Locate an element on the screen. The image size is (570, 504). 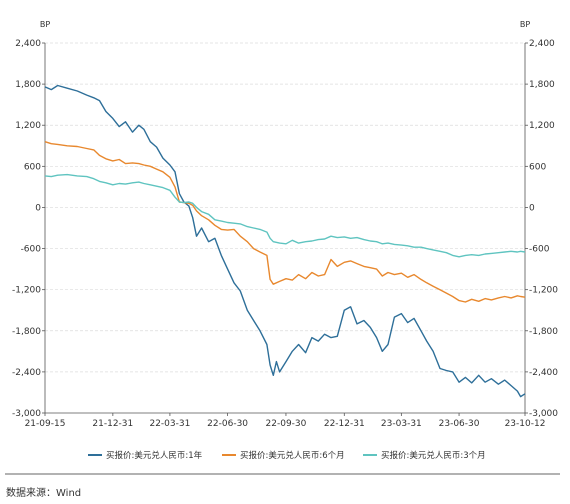
y-tick-label-left: -600 is located at coordinates (31, 250).